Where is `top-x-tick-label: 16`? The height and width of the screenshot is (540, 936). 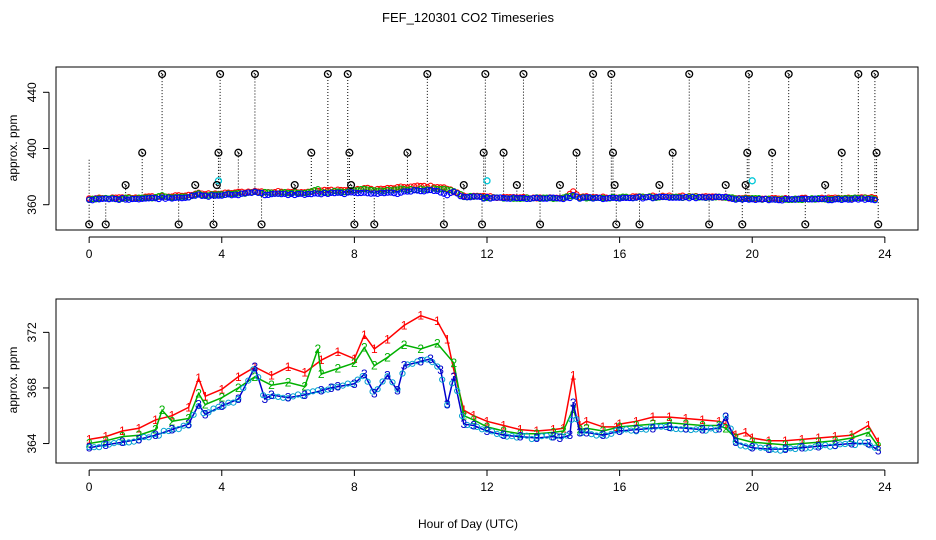
top-x-tick-label: 16 is located at coordinates (620, 254).